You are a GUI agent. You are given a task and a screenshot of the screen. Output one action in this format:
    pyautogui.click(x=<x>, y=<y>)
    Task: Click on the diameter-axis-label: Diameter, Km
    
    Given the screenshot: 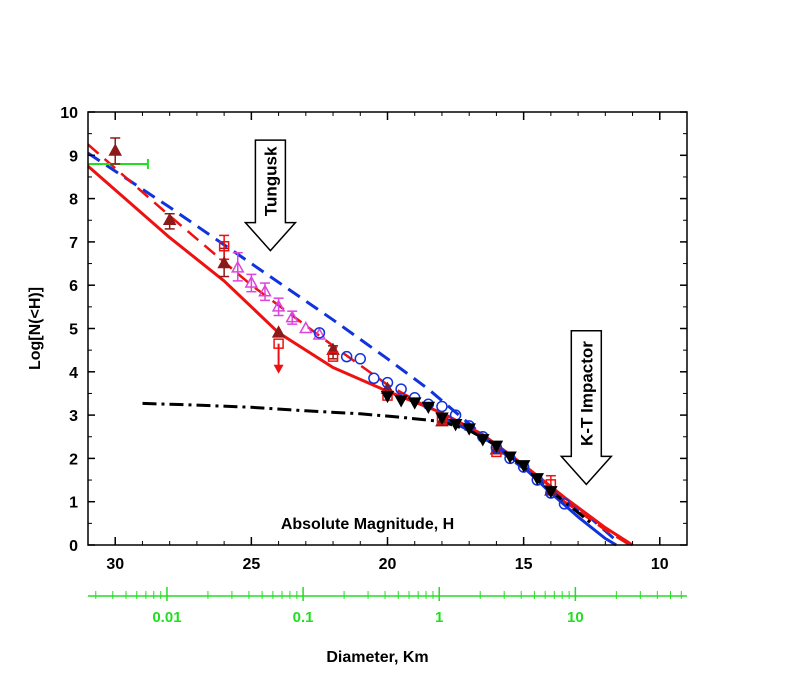 What is the action you would take?
    pyautogui.click(x=377, y=657)
    